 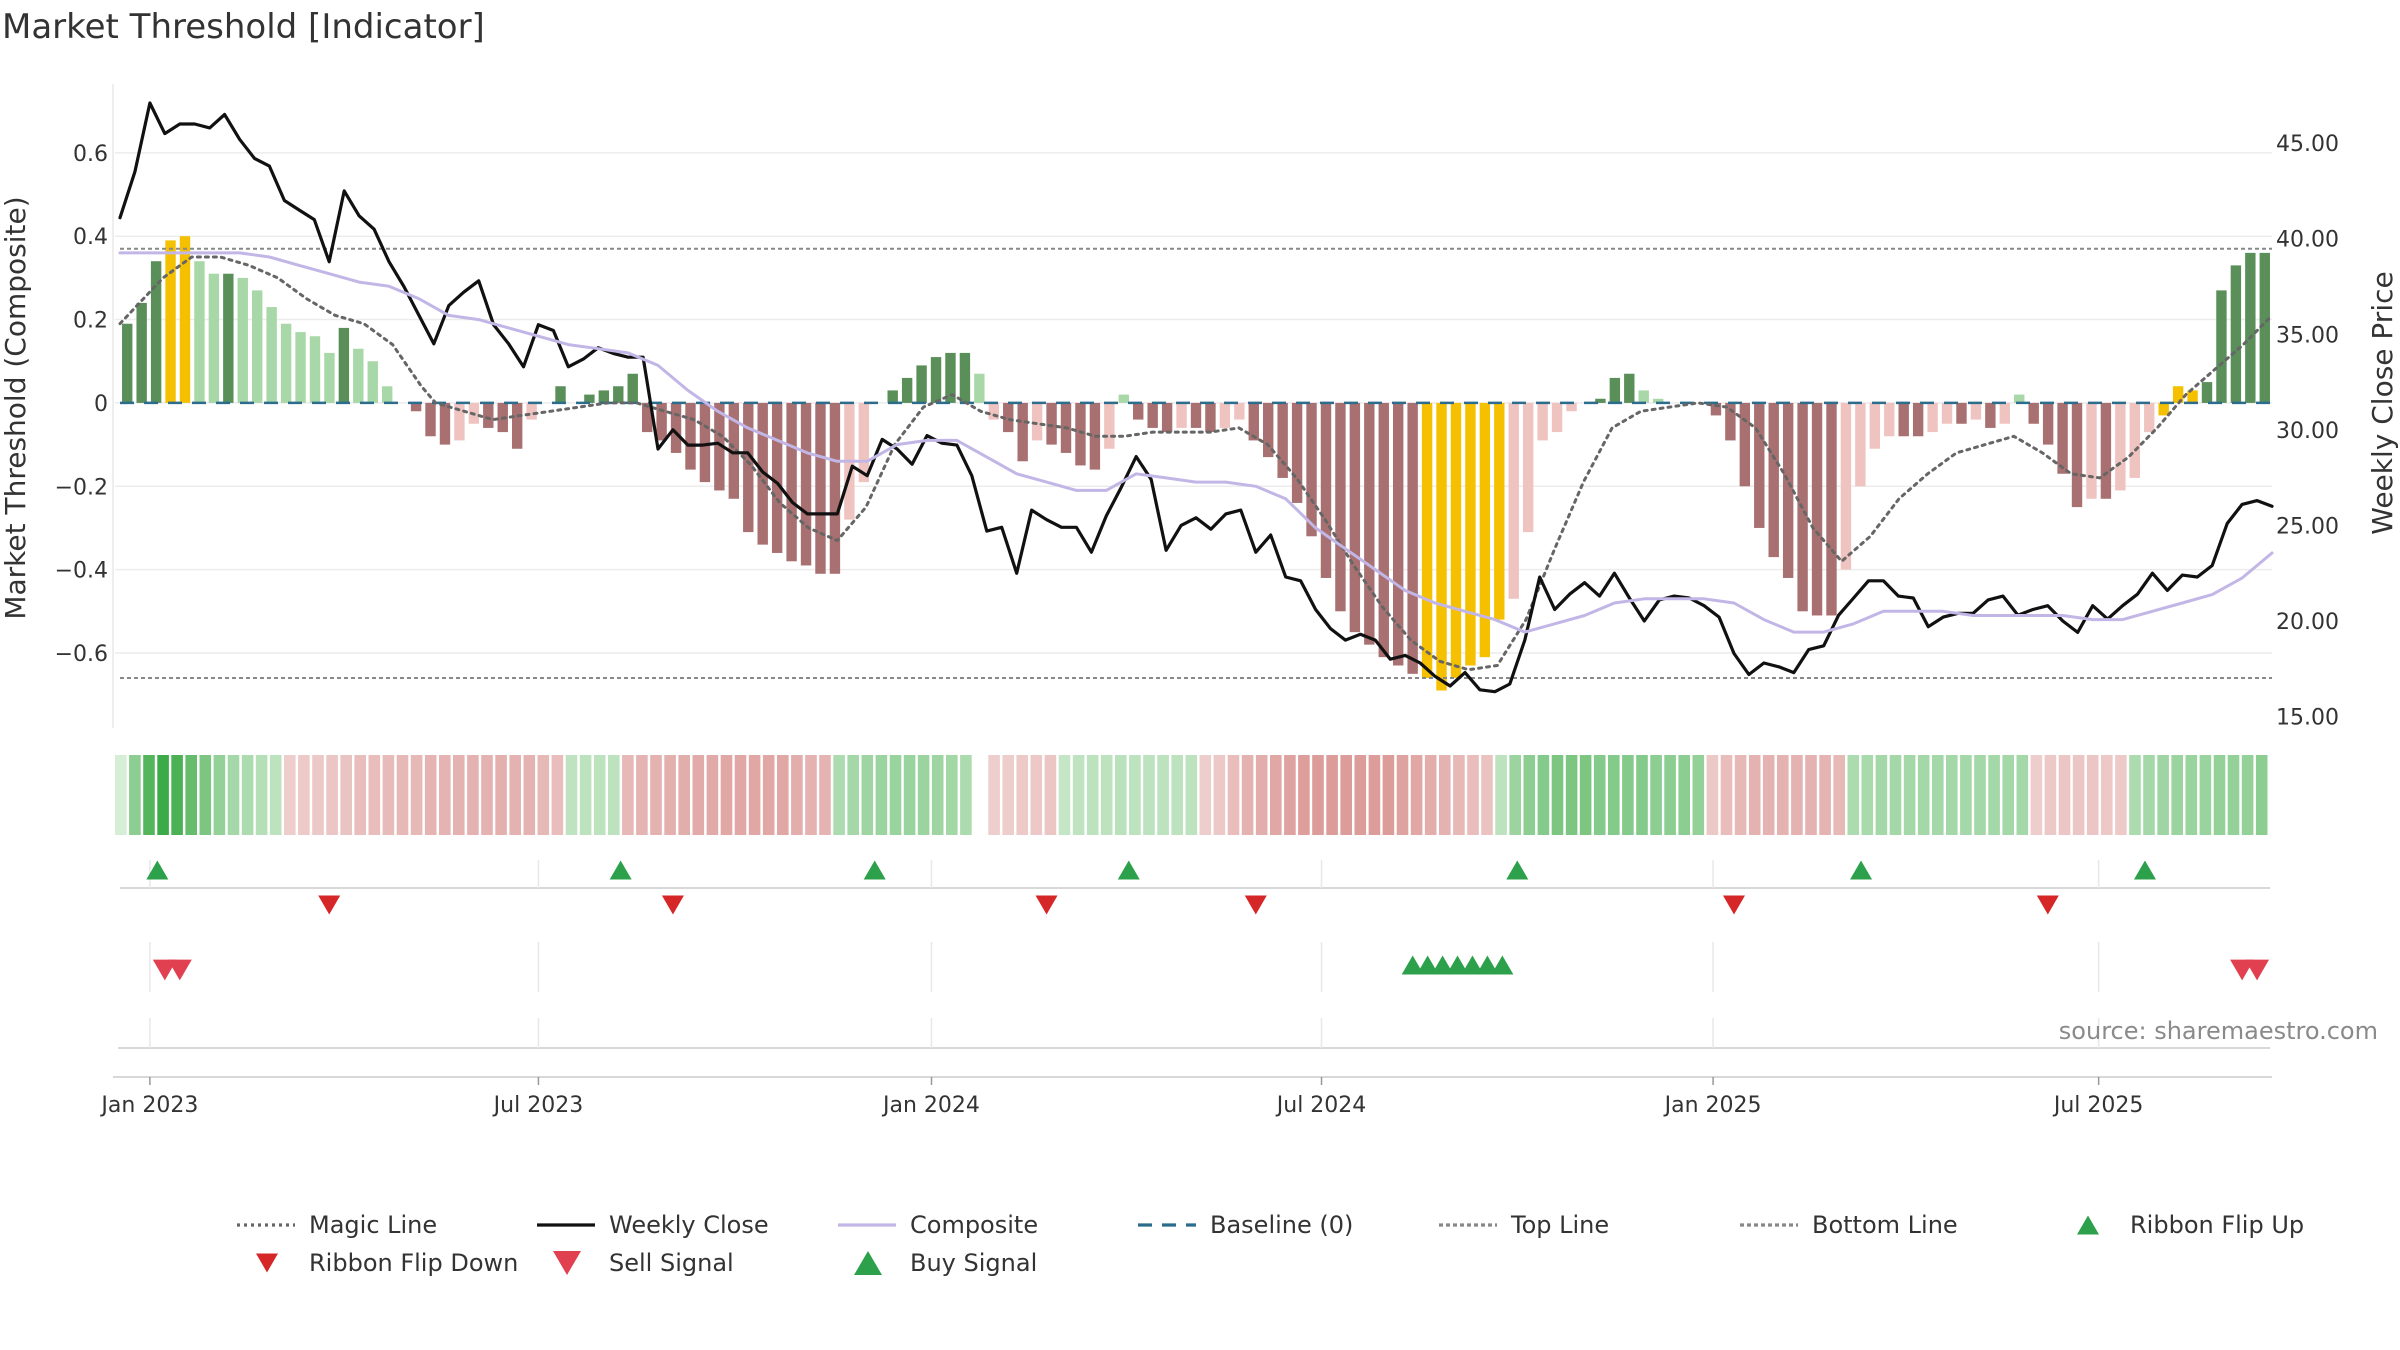 What do you see at coordinates (1194, 968) in the screenshot?
I see `signal-rows` at bounding box center [1194, 968].